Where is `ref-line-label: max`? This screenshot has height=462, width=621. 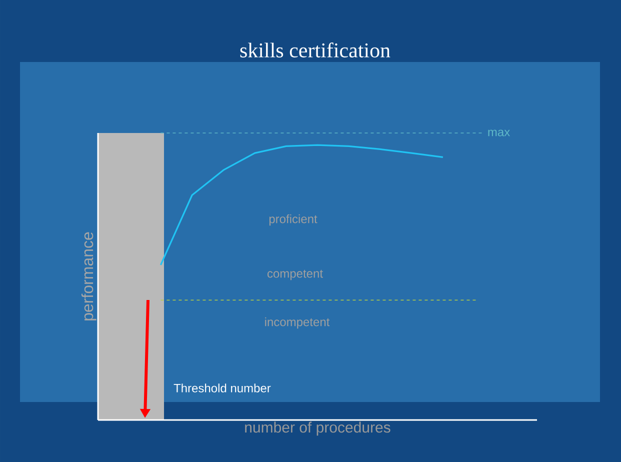 ref-line-label: max is located at coordinates (499, 133).